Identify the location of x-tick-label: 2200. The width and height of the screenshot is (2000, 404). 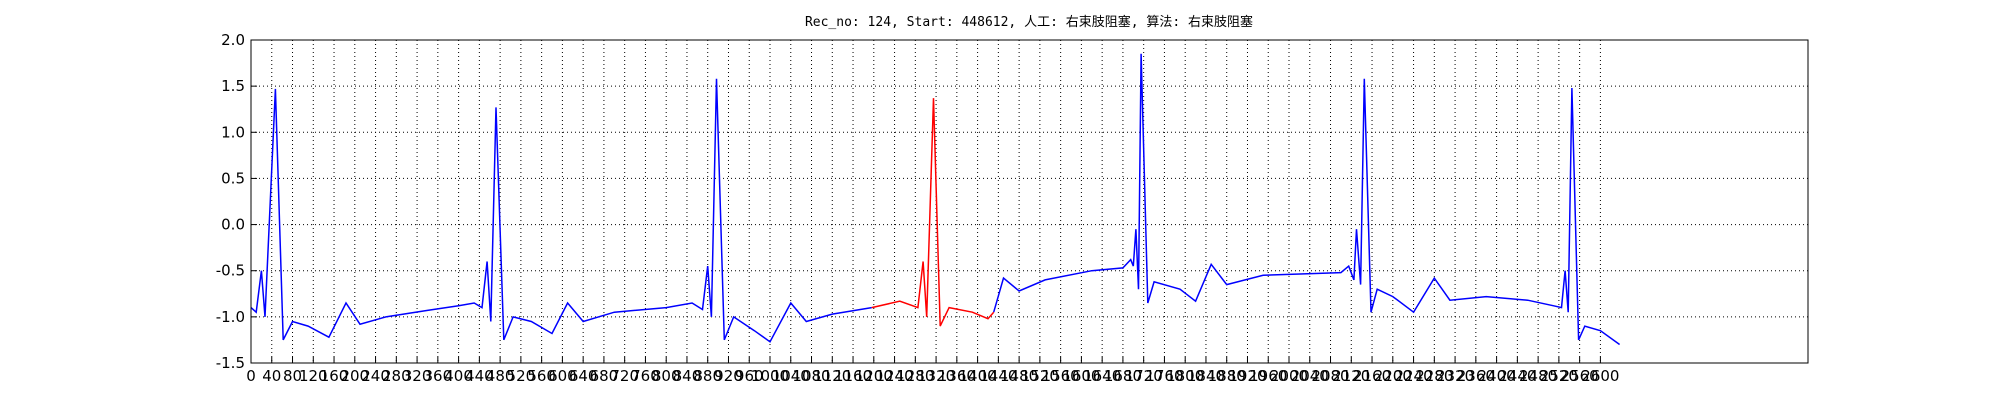
(1393, 376).